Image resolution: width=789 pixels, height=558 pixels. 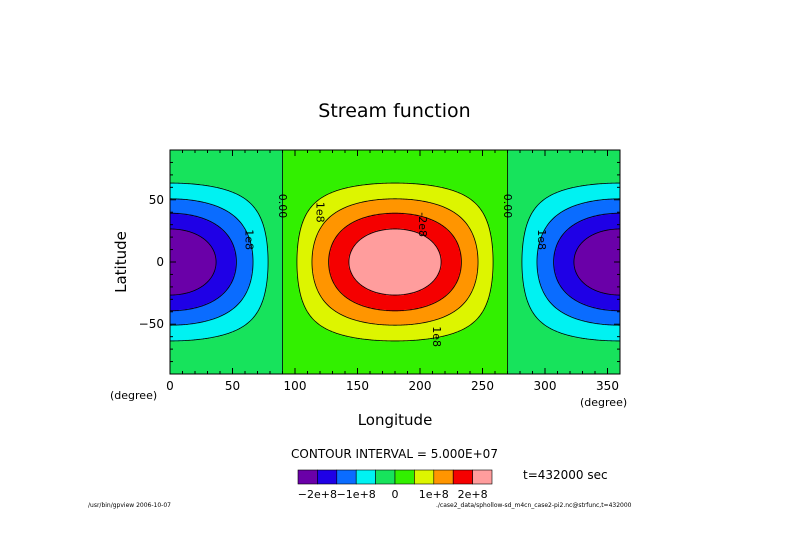 I want to click on contour-interval-text: CONTOUR INTERVAL = 5.000E+07, so click(x=394, y=454).